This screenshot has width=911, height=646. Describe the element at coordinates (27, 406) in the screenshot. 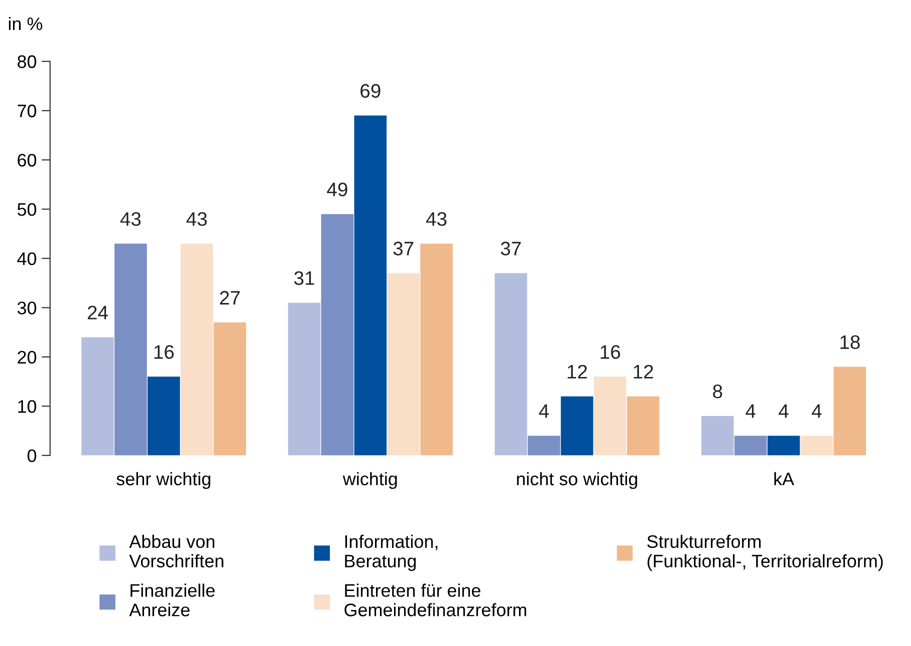

I see `y-tick-label: 10` at that location.